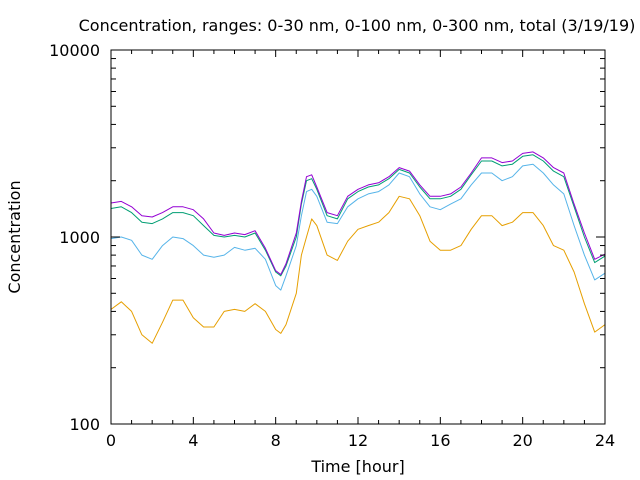 This screenshot has width=640, height=480. I want to click on y-axis-label: Concentration, so click(14, 236).